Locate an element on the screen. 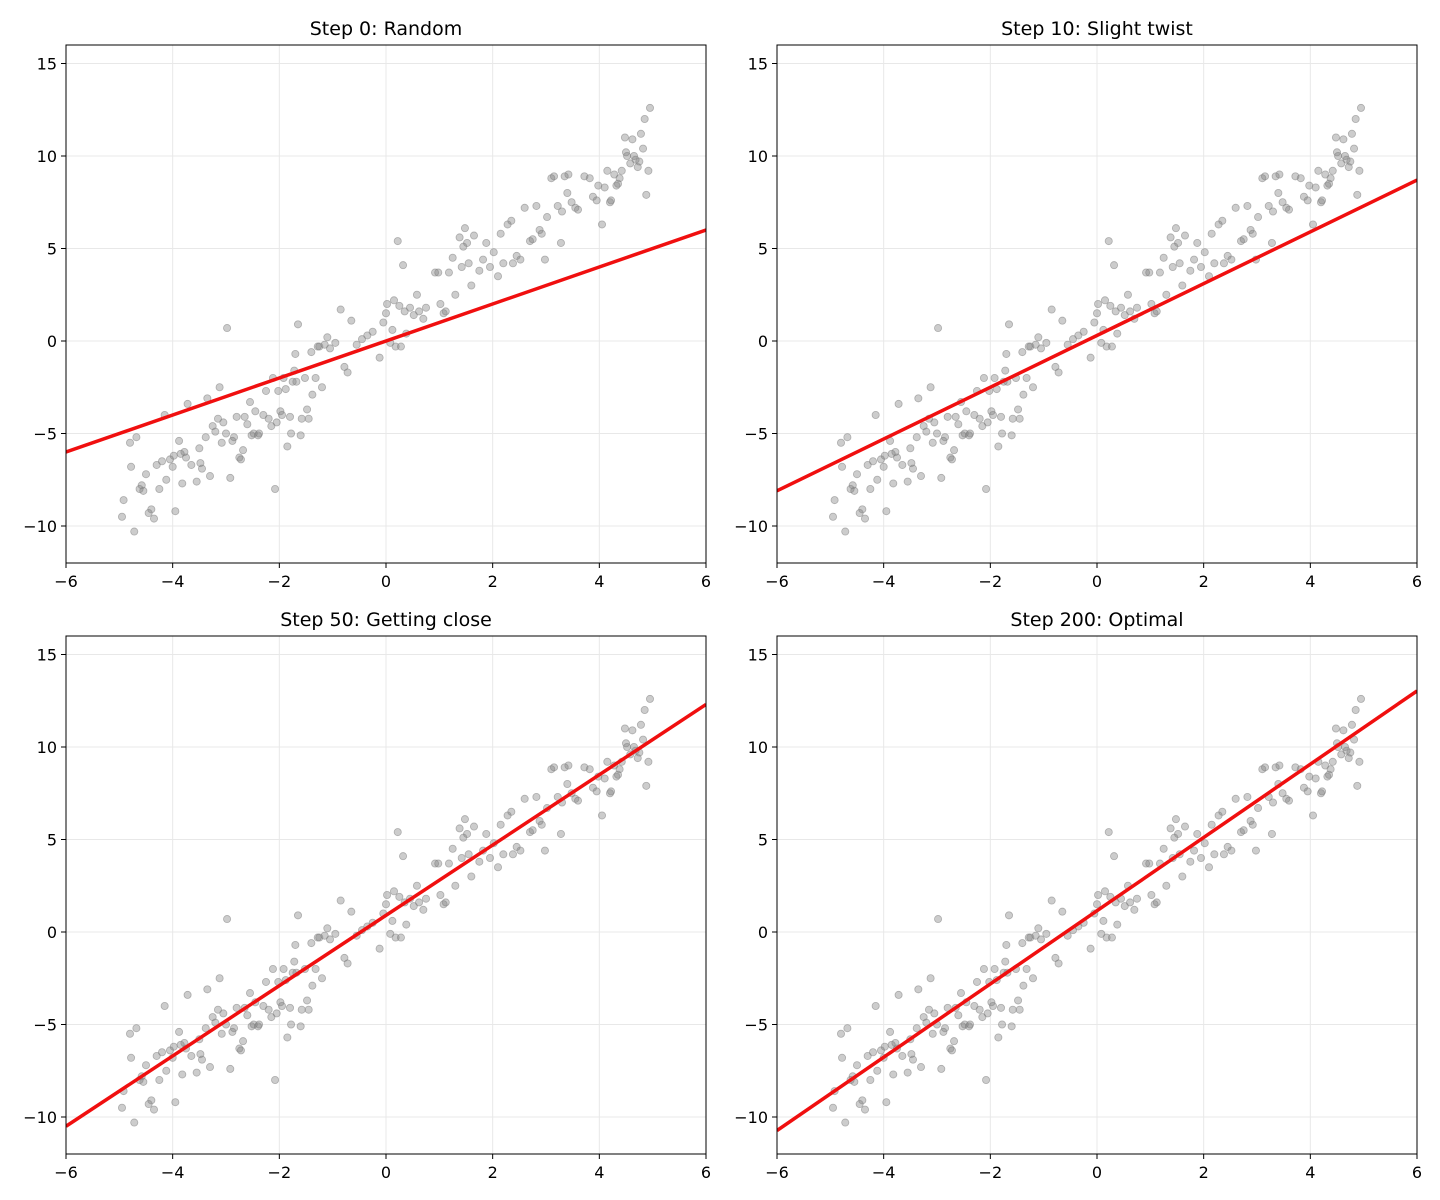 The height and width of the screenshot is (1200, 1440). panel-title: Step 200: Optimal is located at coordinates (1096, 620).